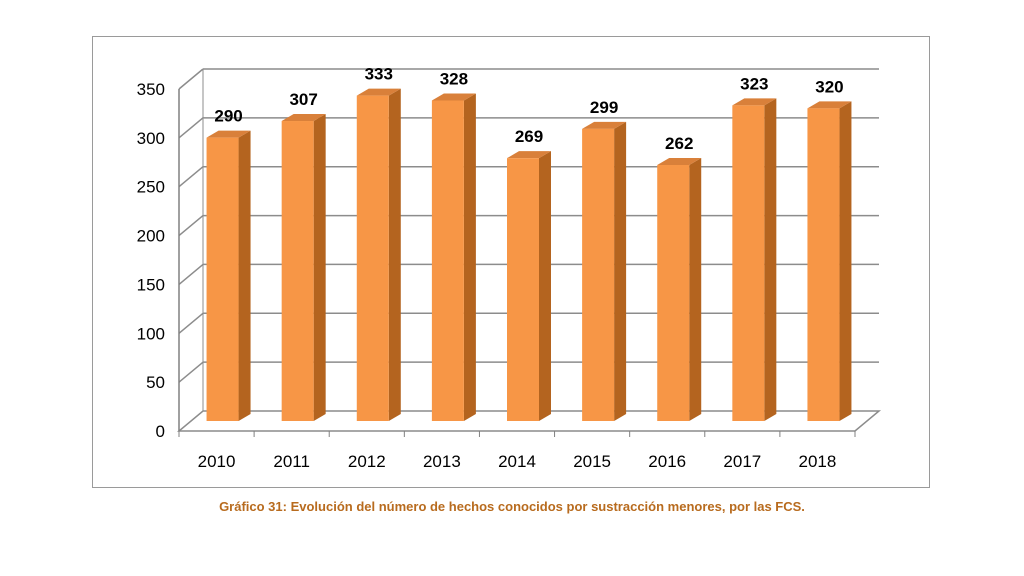 The width and height of the screenshot is (1024, 576). I want to click on y-tick-label: 0, so click(160, 431).